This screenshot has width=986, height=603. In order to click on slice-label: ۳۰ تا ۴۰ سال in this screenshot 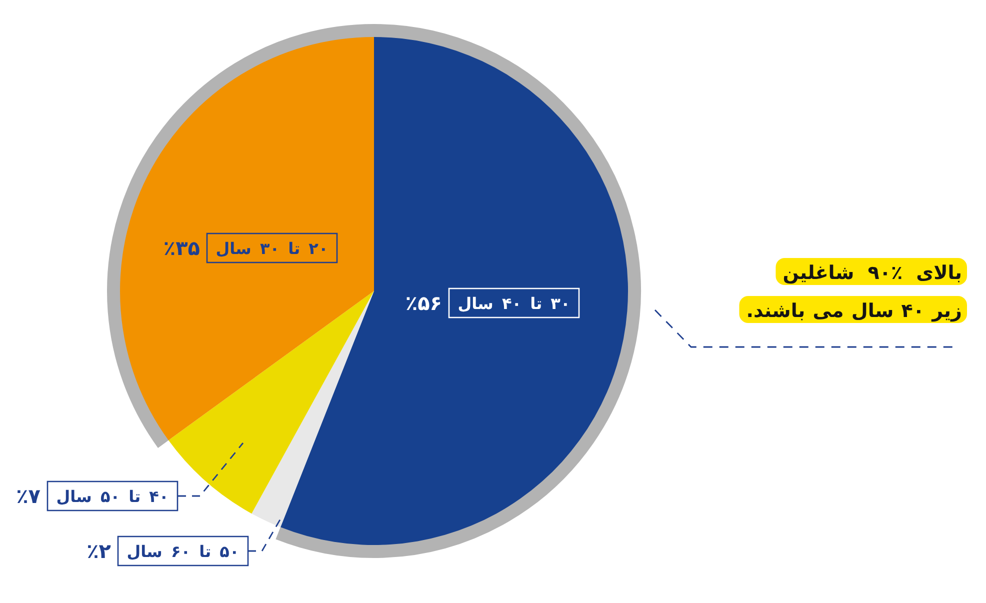, I will do `click(514, 303)`.